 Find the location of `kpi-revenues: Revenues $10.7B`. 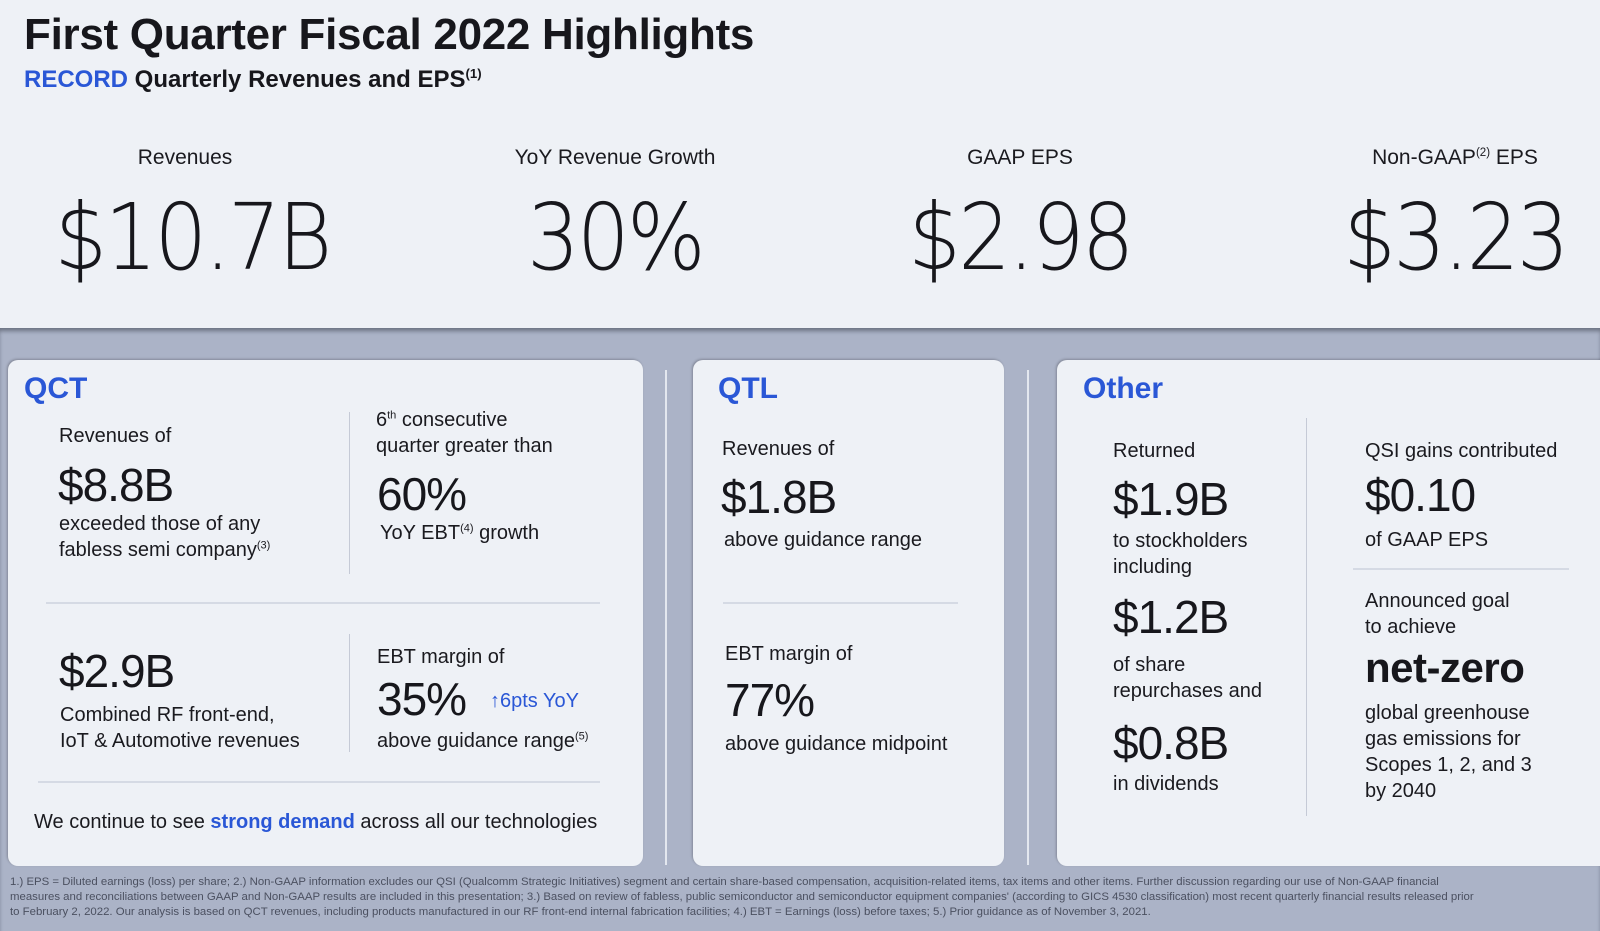

kpi-revenues: Revenues $10.7B is located at coordinates (186, 218).